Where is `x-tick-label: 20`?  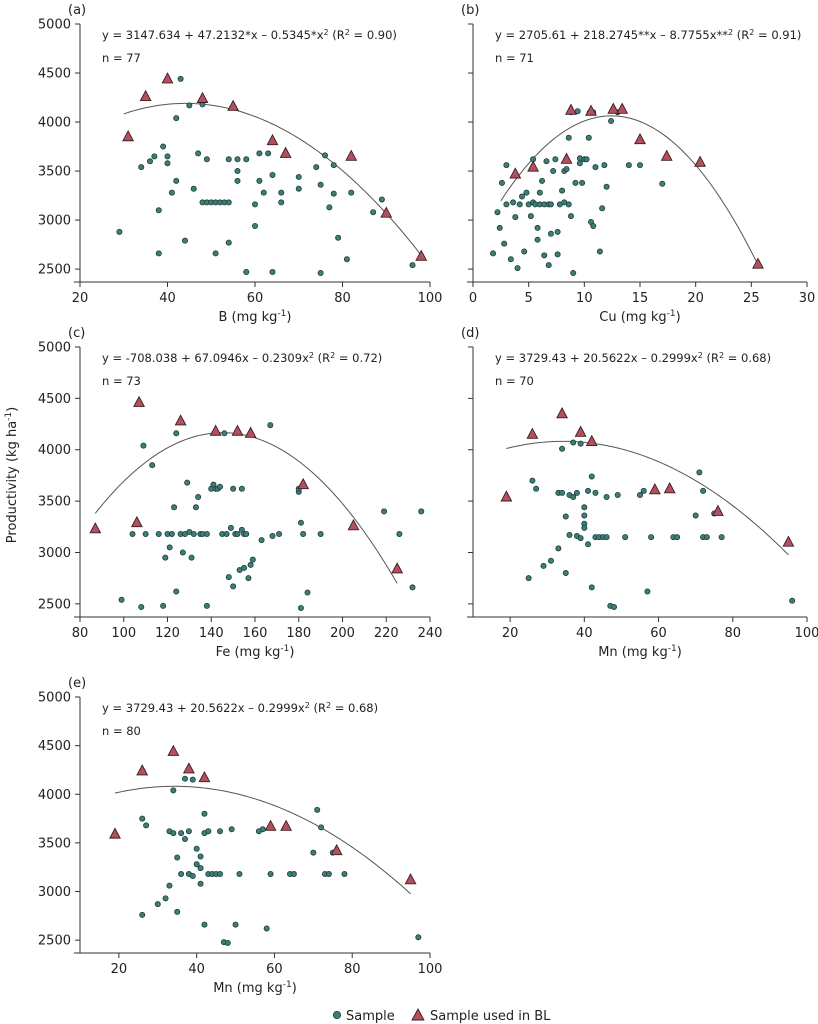
x-tick-label: 20 is located at coordinates (80, 298).